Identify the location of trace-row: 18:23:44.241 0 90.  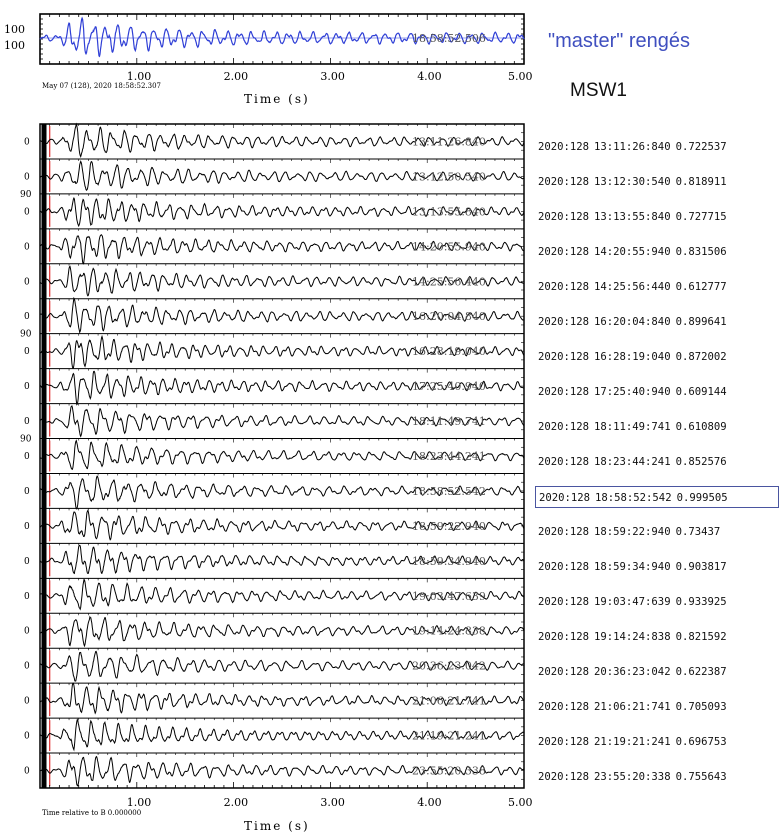
(272, 454).